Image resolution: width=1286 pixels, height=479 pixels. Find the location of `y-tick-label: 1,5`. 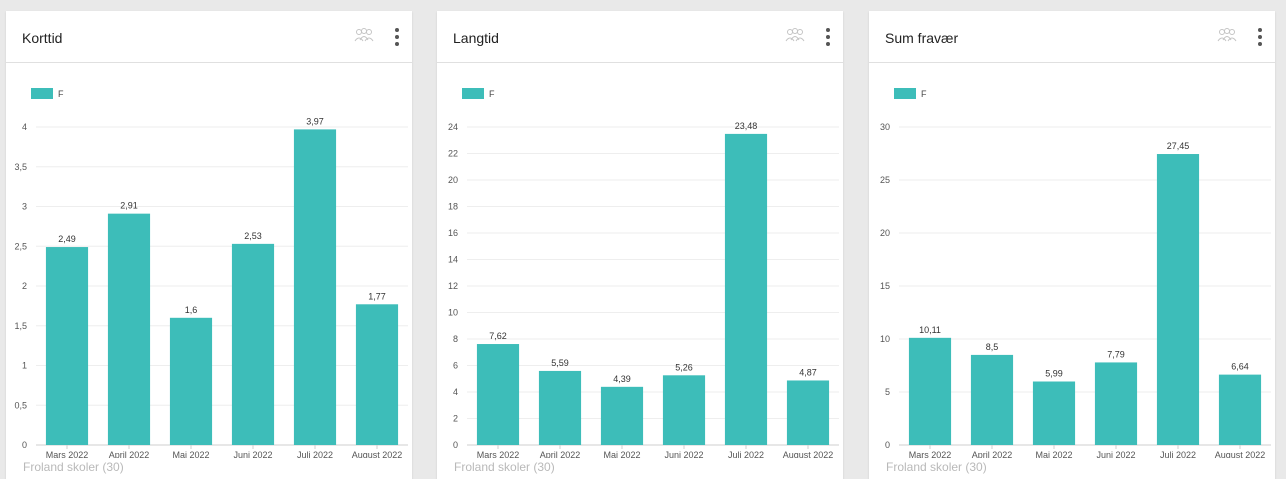

y-tick-label: 1,5 is located at coordinates (20, 326).